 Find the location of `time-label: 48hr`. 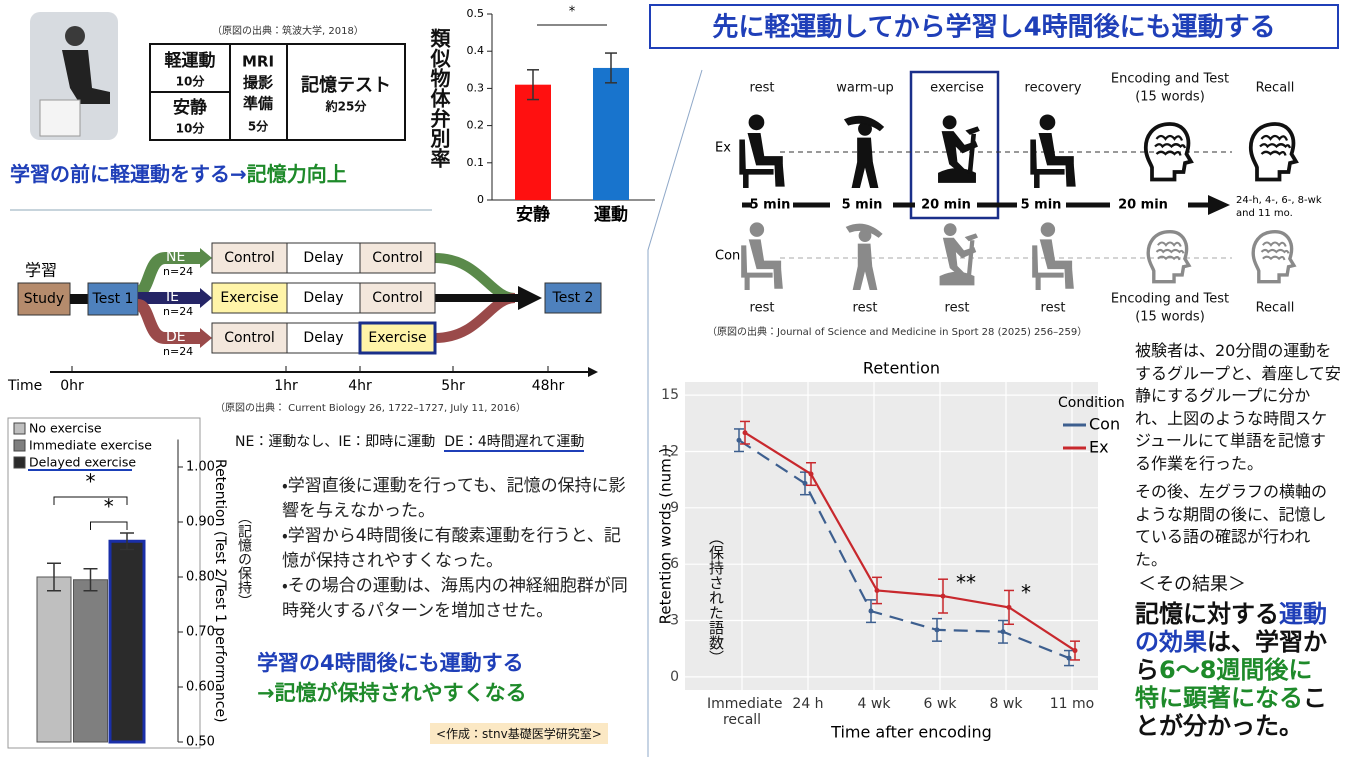

time-label: 48hr is located at coordinates (548, 386).